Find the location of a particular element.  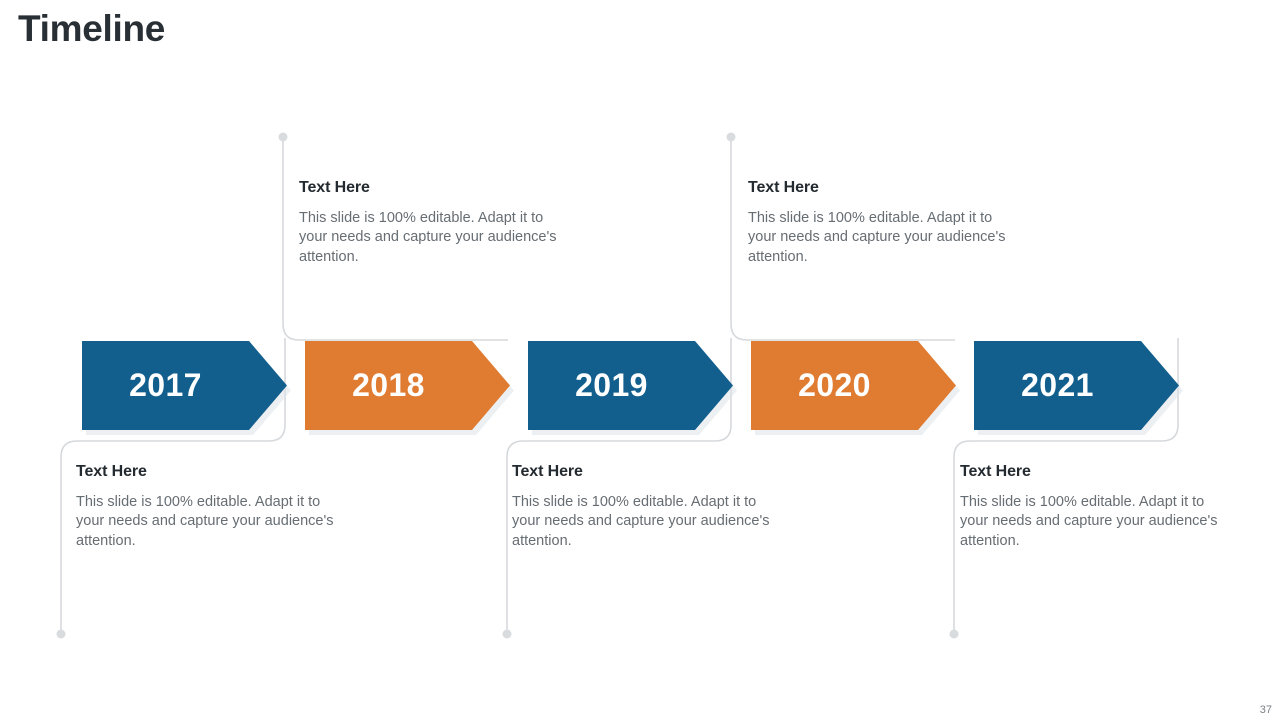

milestone-title-2020: Text Here is located at coordinates (783, 187).